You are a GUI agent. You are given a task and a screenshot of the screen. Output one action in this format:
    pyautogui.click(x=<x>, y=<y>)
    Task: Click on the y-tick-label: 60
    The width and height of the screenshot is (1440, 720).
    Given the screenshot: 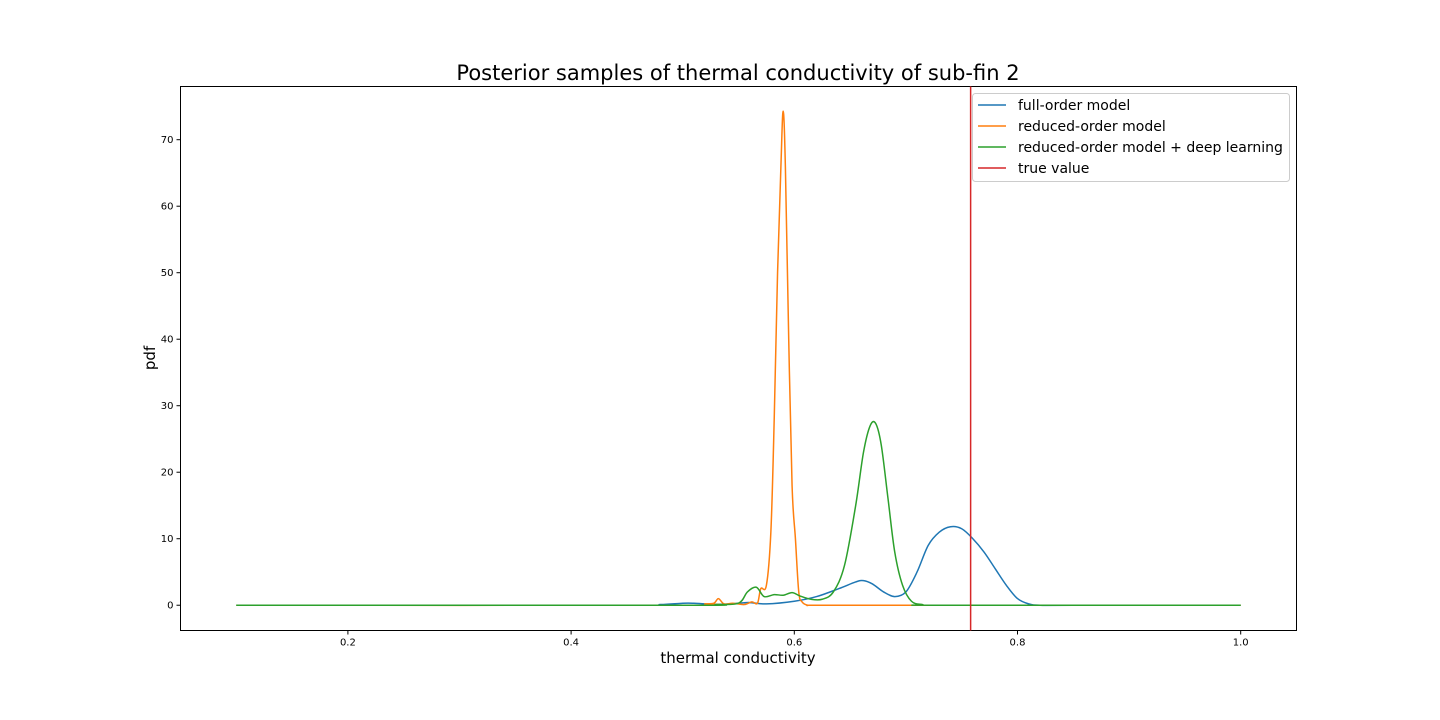 What is the action you would take?
    pyautogui.click(x=167, y=207)
    